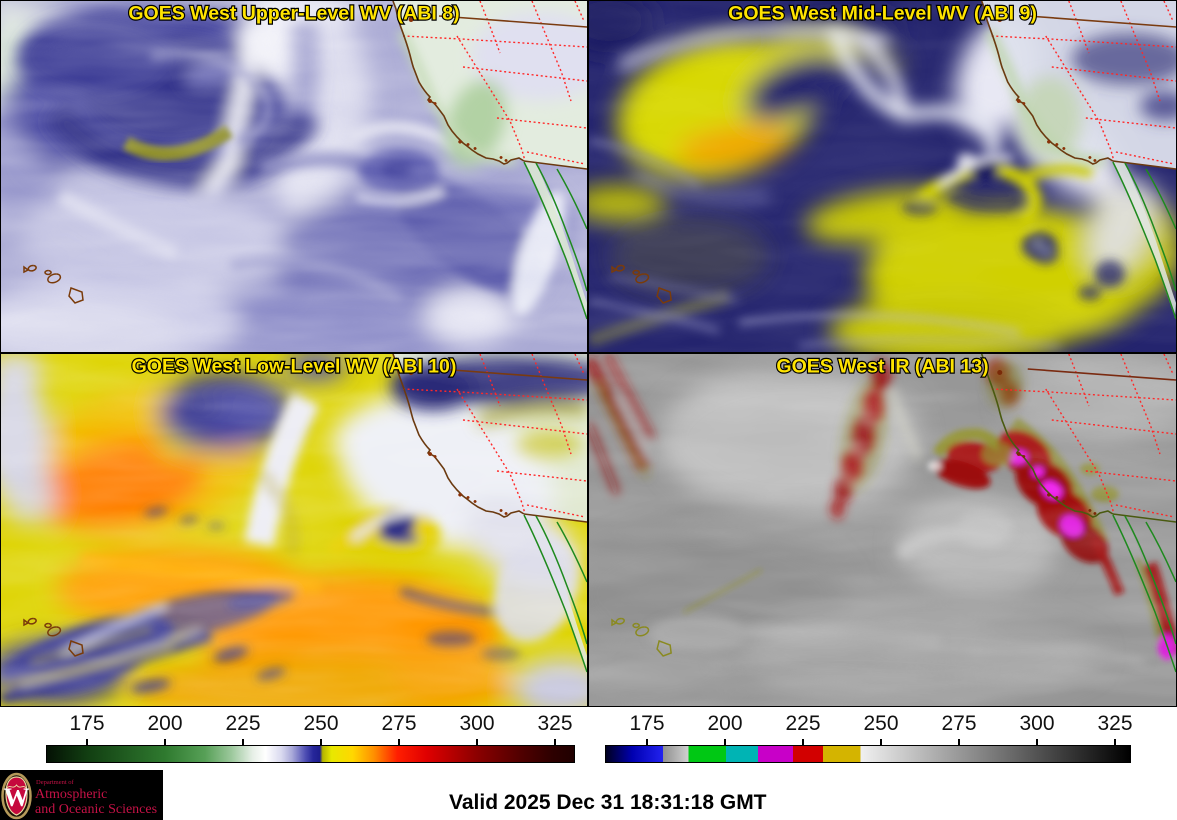  What do you see at coordinates (17, 797) in the screenshot?
I see `svg-text: W` at bounding box center [17, 797].